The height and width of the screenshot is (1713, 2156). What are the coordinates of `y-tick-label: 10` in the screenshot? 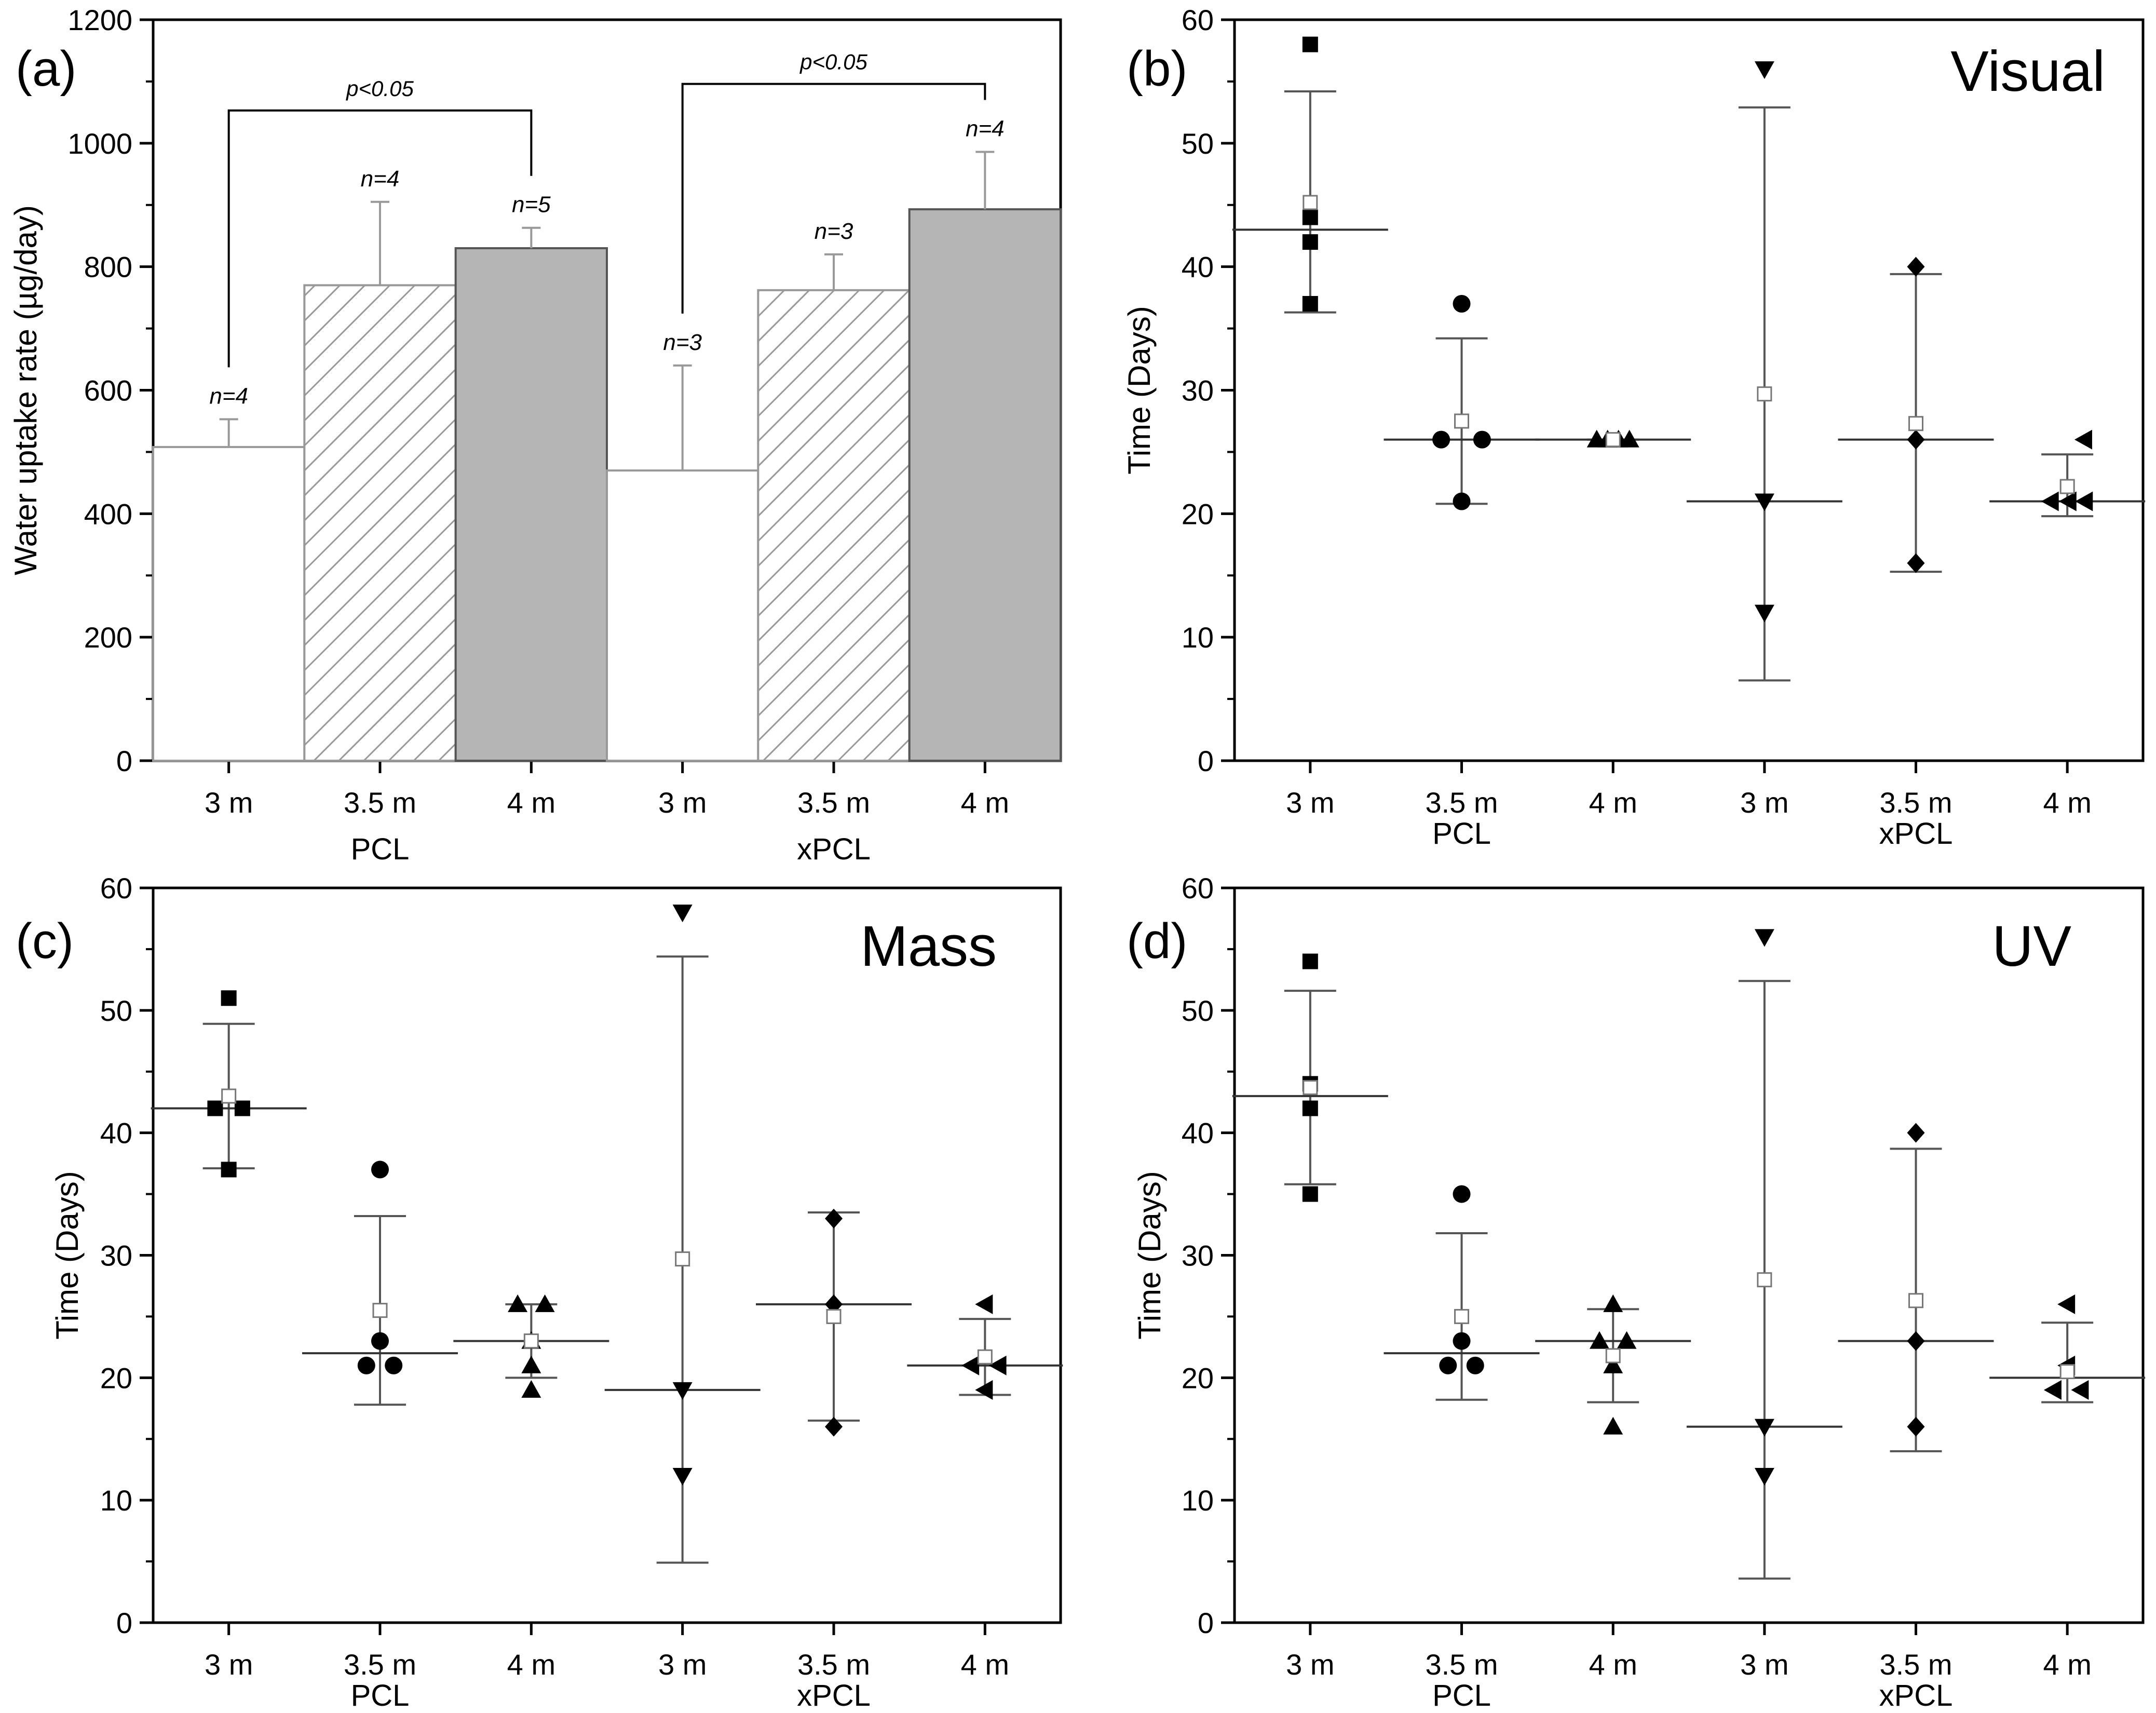 It's located at (1198, 637).